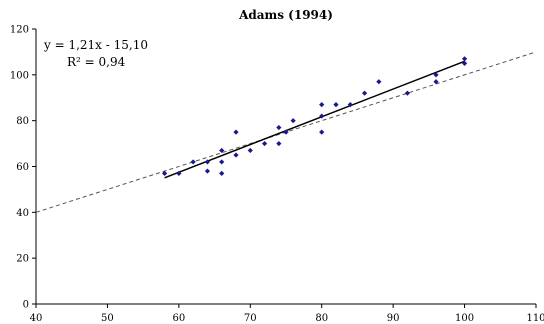 This screenshot has width=544, height=324. Describe the element at coordinates (535, 318) in the screenshot. I see `x-tick-label: 110` at that location.